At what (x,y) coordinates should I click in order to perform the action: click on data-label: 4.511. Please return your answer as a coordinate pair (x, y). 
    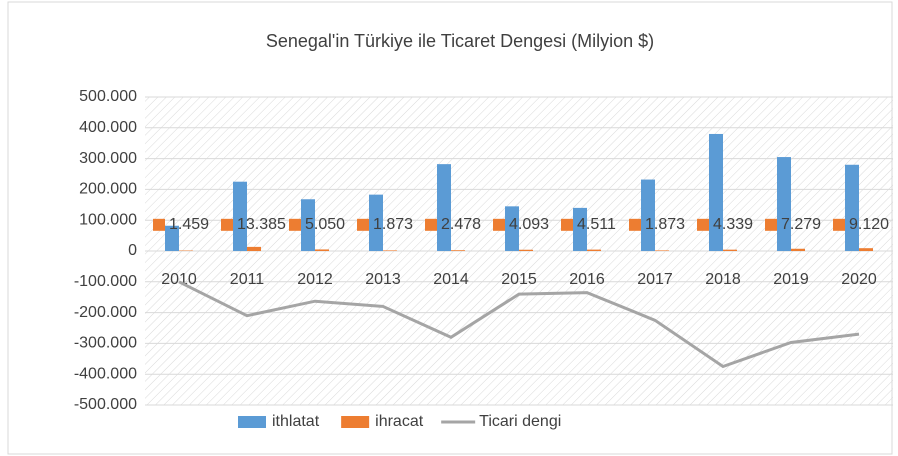
    Looking at the image, I should click on (596, 224).